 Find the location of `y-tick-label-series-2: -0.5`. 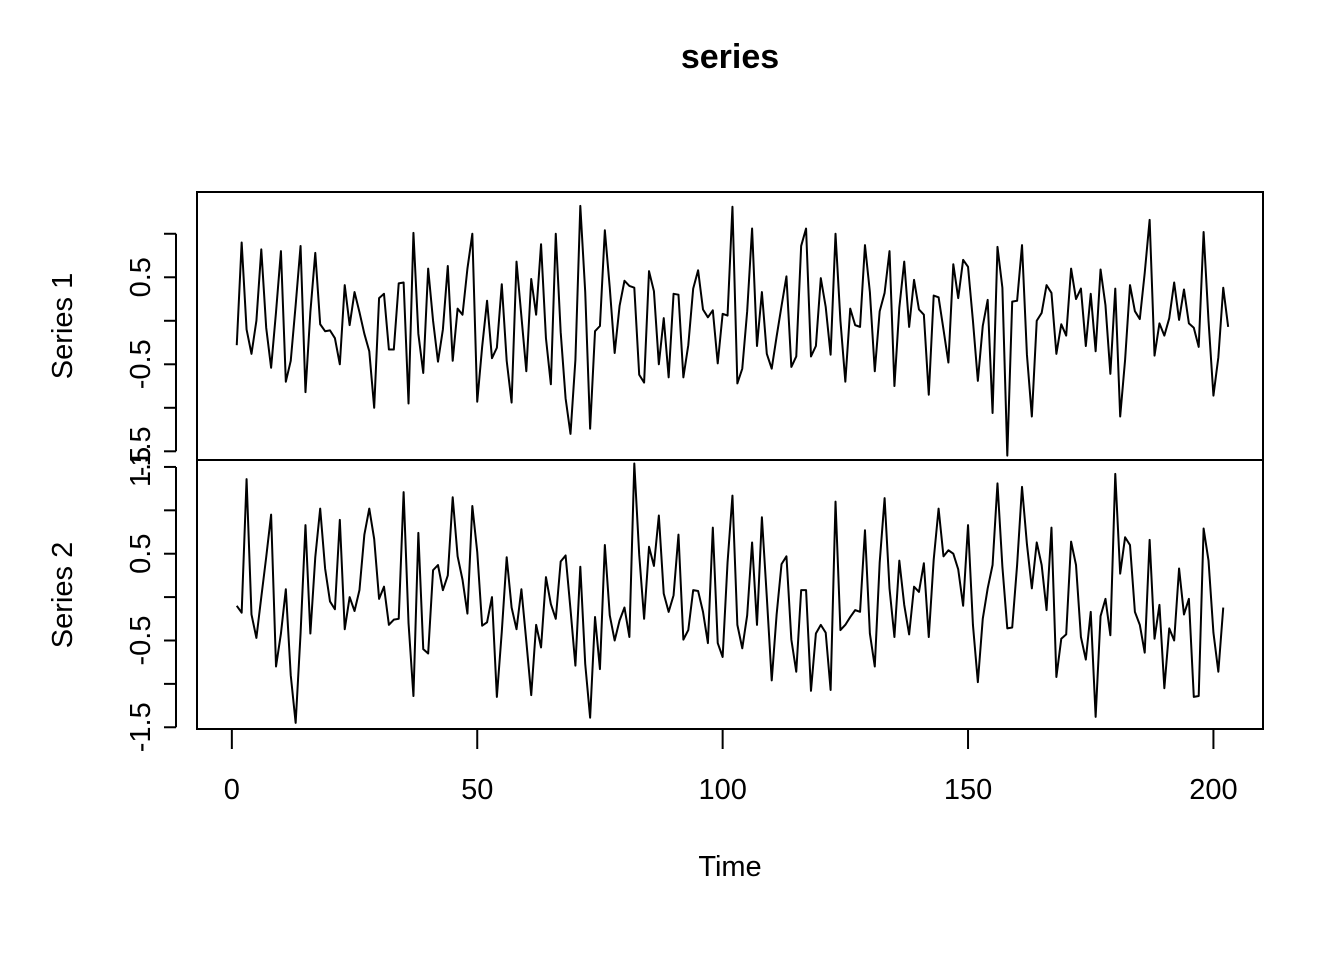

y-tick-label-series-2: -0.5 is located at coordinates (141, 640).